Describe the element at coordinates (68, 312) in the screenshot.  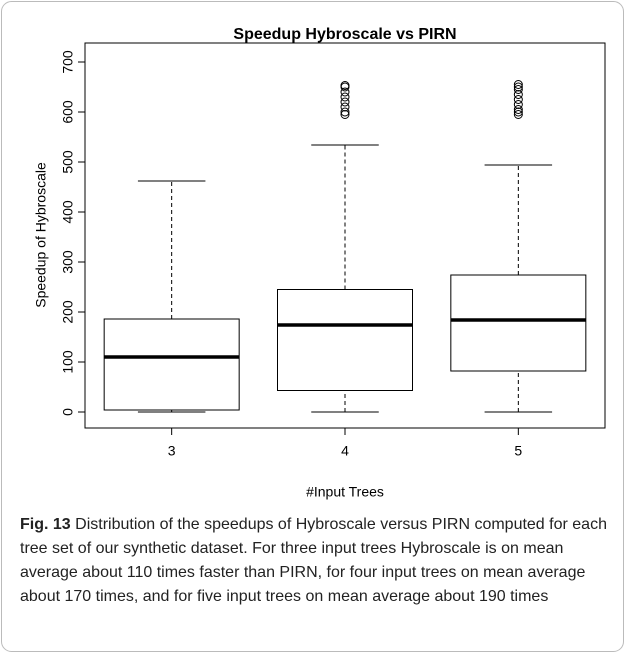
I see `y-tick-label: 200` at that location.